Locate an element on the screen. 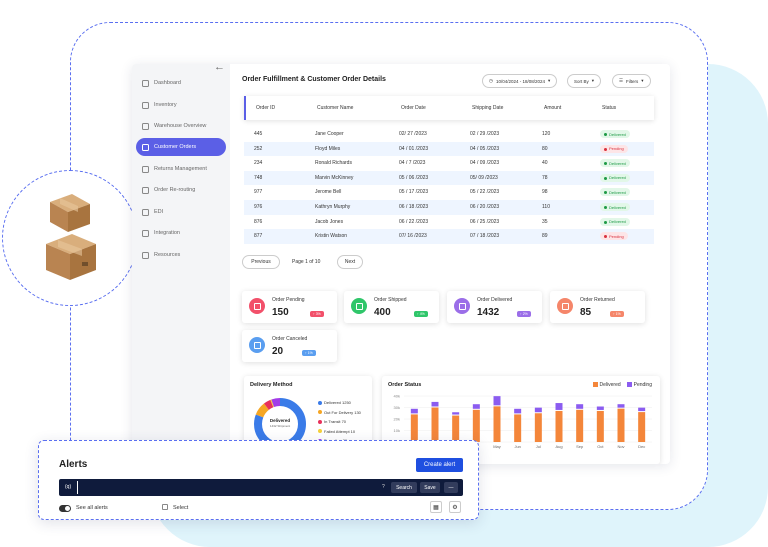 This screenshot has height=547, width=768. table-cell-name: Jerome Bell is located at coordinates (328, 192).